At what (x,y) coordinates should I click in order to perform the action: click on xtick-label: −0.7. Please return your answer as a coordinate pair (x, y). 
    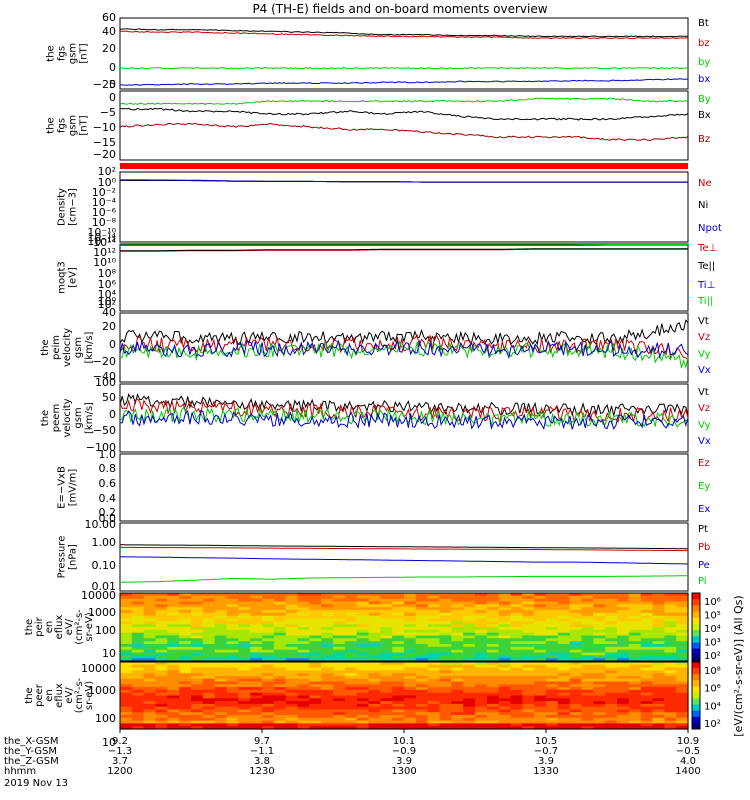
    Looking at the image, I should click on (546, 751).